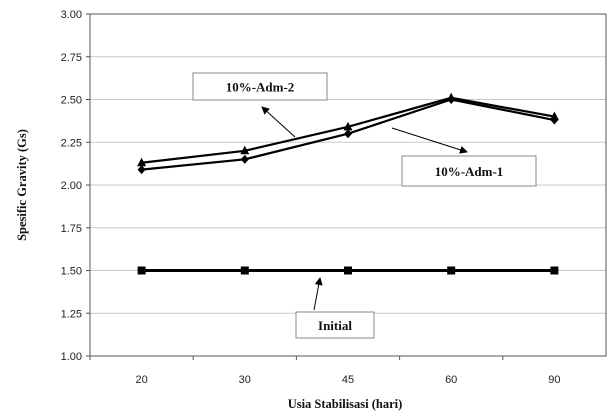 The image size is (612, 414). I want to click on y-tick-label: 1.25, so click(71, 314).